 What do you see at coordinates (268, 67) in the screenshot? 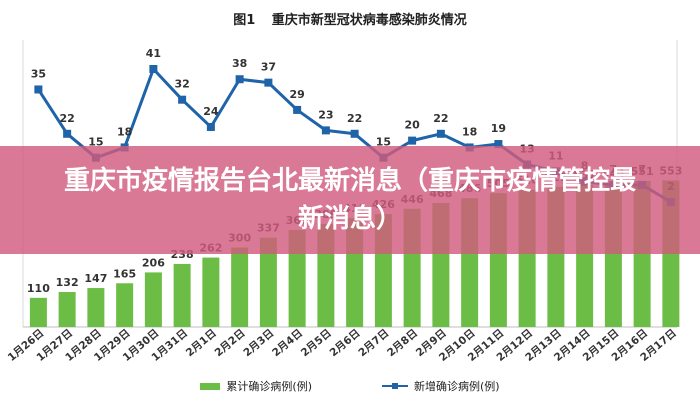
I see `line-label-9: 37` at bounding box center [268, 67].